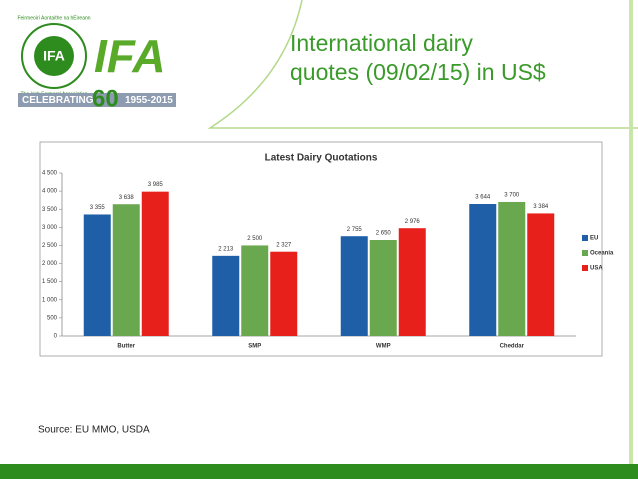  Describe the element at coordinates (512, 196) in the screenshot. I see `value-label: 3 700` at that location.